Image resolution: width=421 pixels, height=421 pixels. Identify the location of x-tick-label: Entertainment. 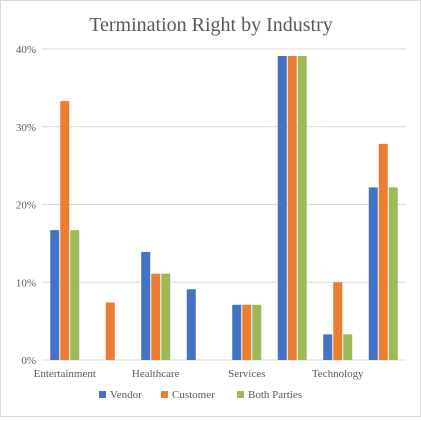
(65, 374).